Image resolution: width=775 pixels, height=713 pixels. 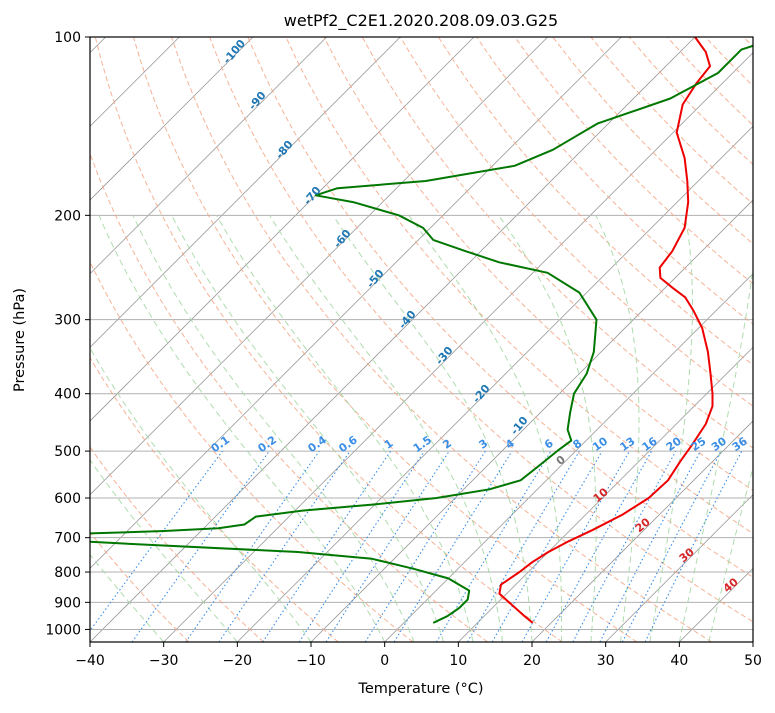 I want to click on x-tick-label: 30, so click(x=606, y=661).